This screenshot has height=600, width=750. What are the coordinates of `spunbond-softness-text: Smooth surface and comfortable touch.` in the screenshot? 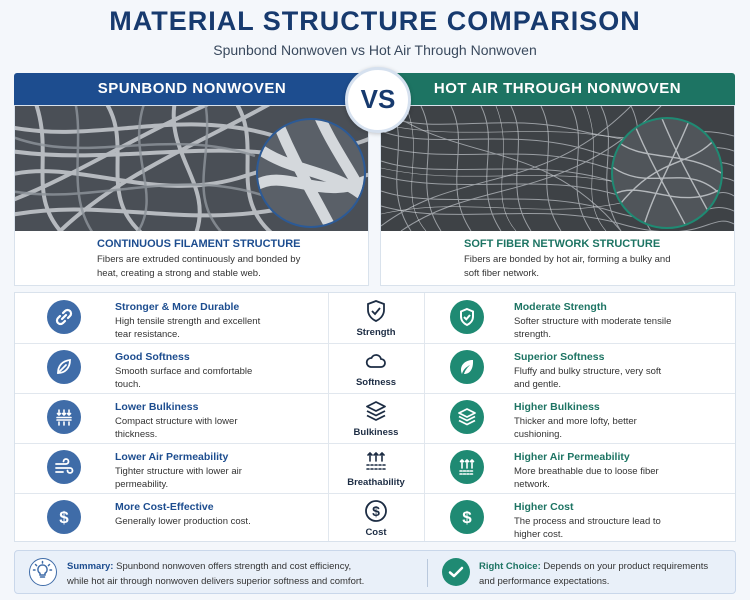 It's located at (184, 378).